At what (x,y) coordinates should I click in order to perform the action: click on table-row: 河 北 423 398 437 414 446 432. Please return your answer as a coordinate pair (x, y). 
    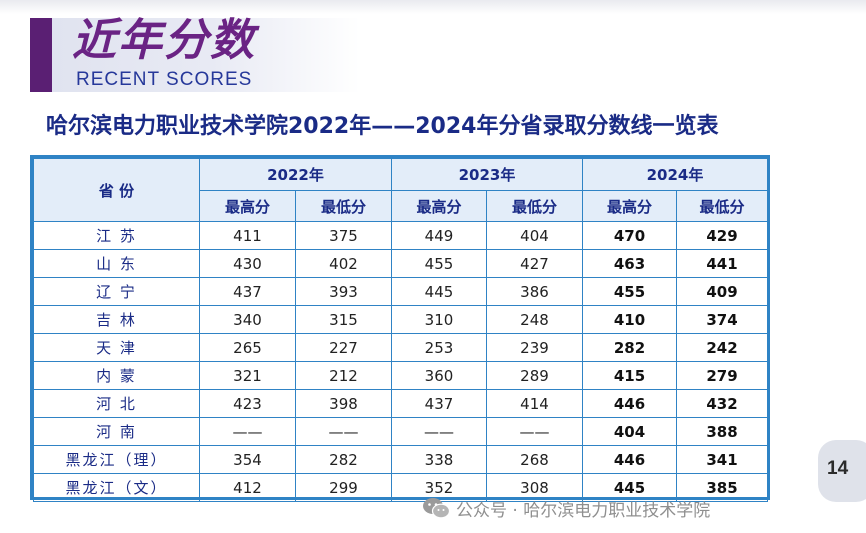
    Looking at the image, I should click on (400, 403).